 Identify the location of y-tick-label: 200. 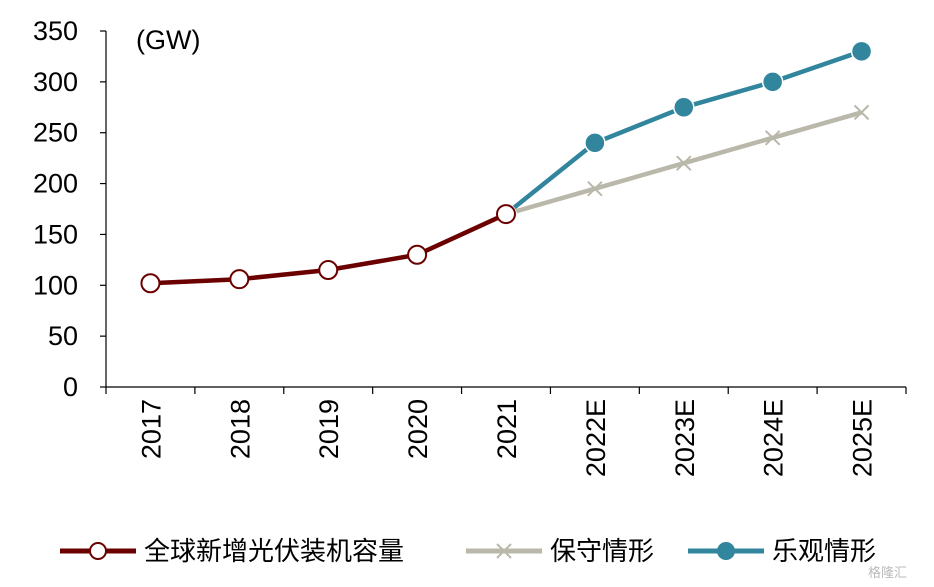
(55, 184).